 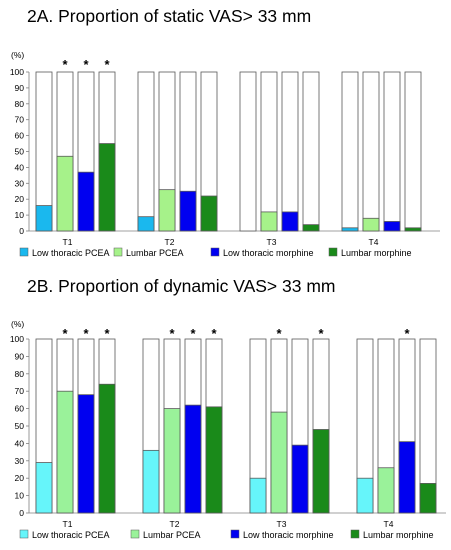 I want to click on chart-title: 2B. Proportion of dynamic VAS> 33 mm, so click(x=181, y=286).